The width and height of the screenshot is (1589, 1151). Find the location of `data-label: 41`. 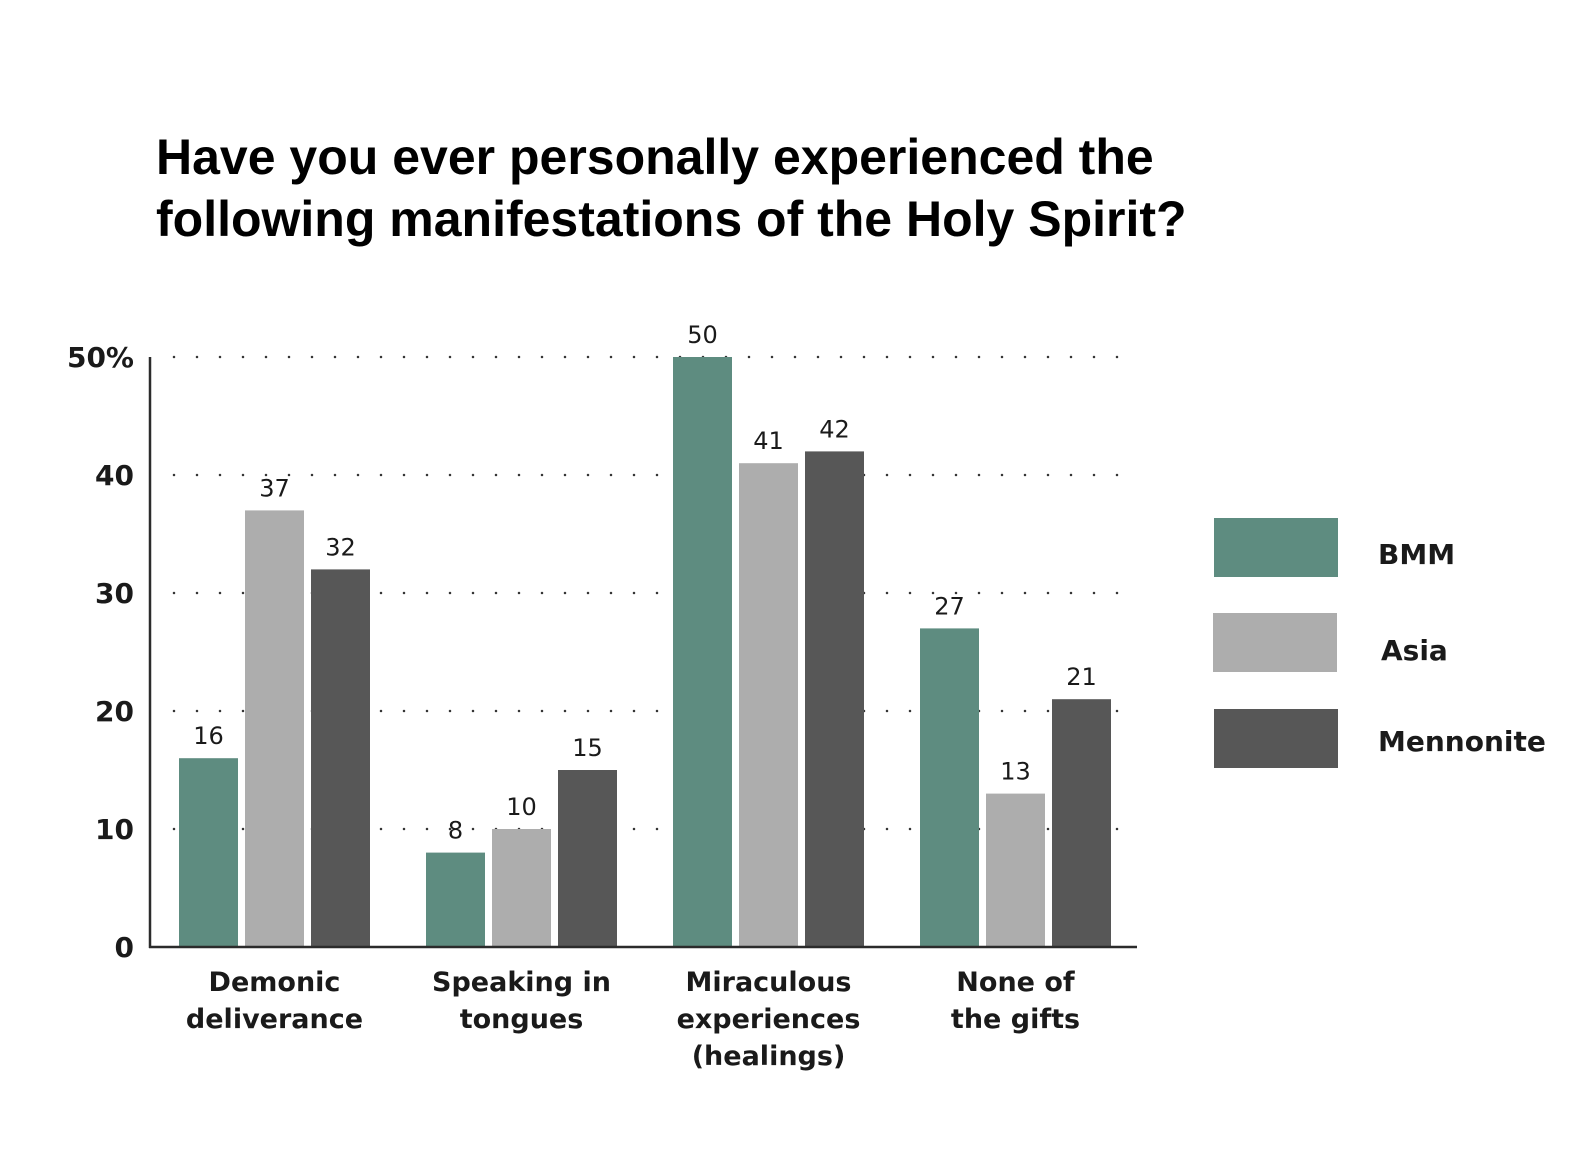

data-label: 41 is located at coordinates (768, 441).